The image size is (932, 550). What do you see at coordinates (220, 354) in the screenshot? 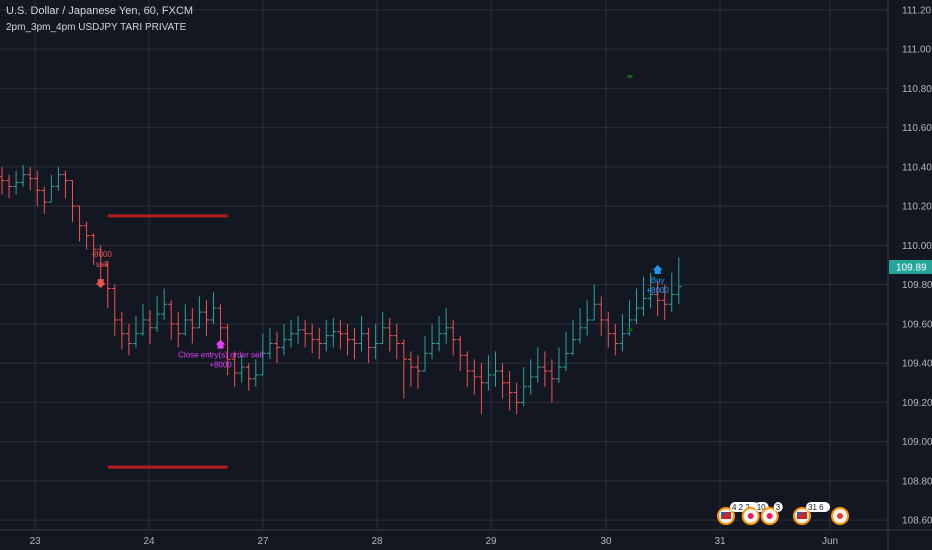
I see `annotation-close: Close entry(s) order sell+8000` at bounding box center [220, 354].